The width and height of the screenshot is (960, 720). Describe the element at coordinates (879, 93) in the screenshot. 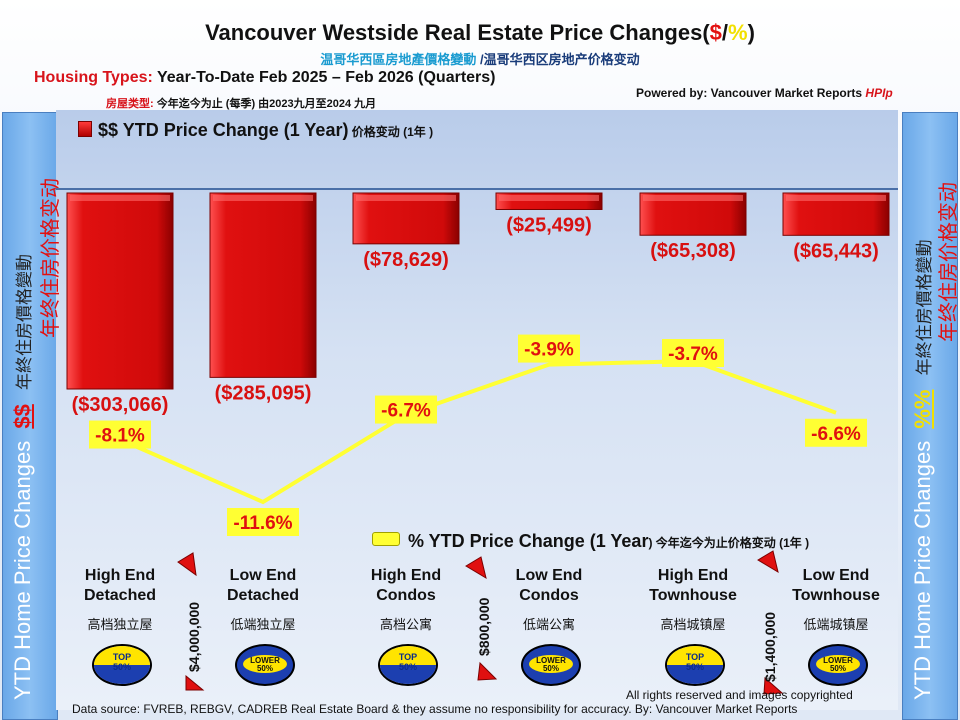

I see `powered-hpi: HPIp` at that location.